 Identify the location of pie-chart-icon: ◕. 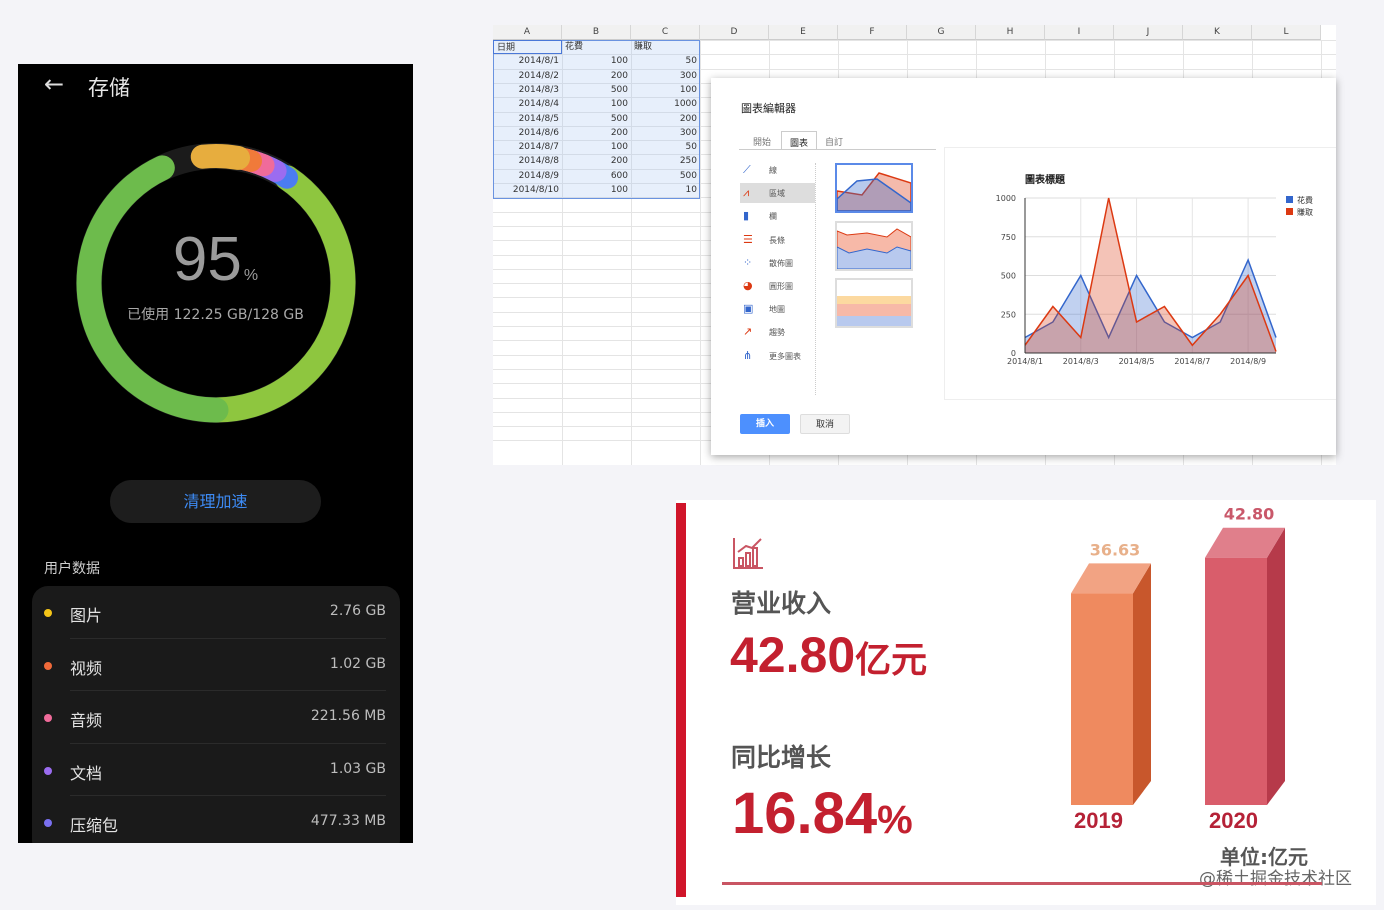
(748, 285).